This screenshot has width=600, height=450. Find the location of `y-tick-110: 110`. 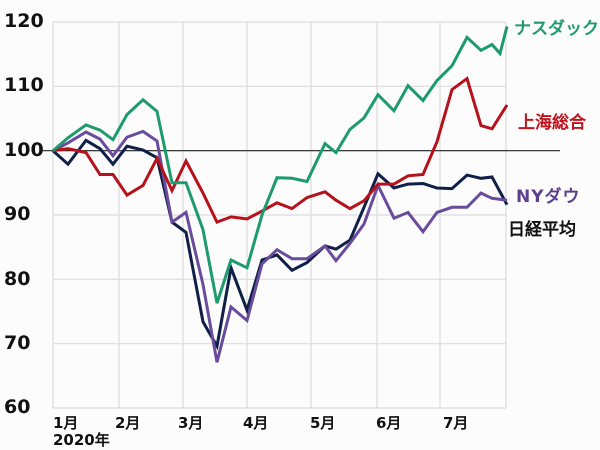

y-tick-110: 110 is located at coordinates (24, 85).